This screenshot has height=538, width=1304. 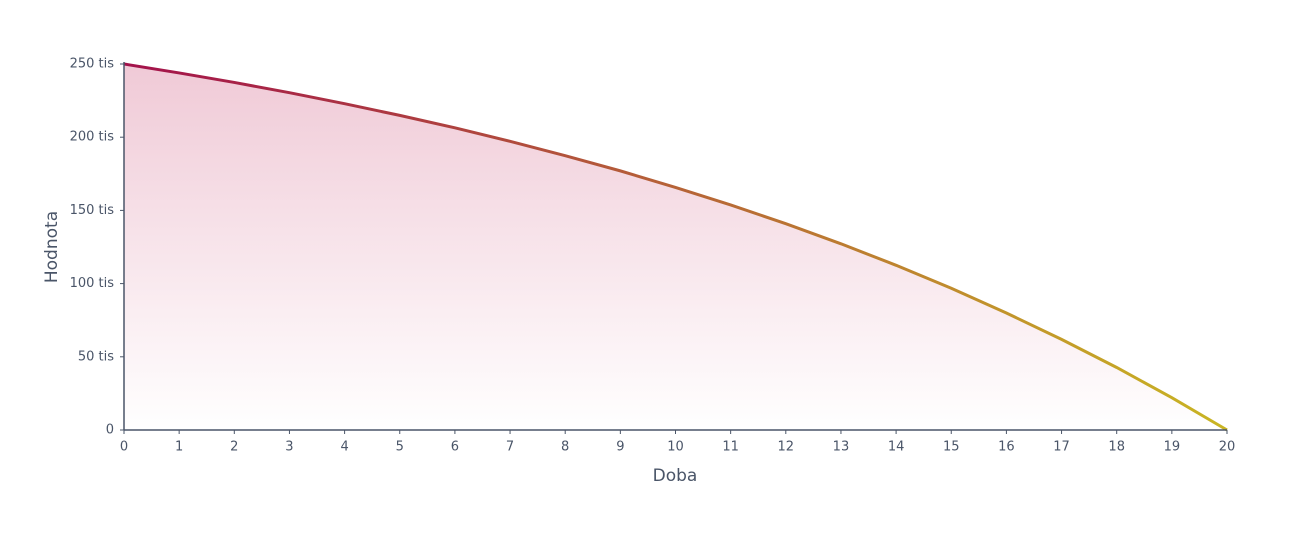 What do you see at coordinates (92, 137) in the screenshot?
I see `y-tick-label: 200 tis` at bounding box center [92, 137].